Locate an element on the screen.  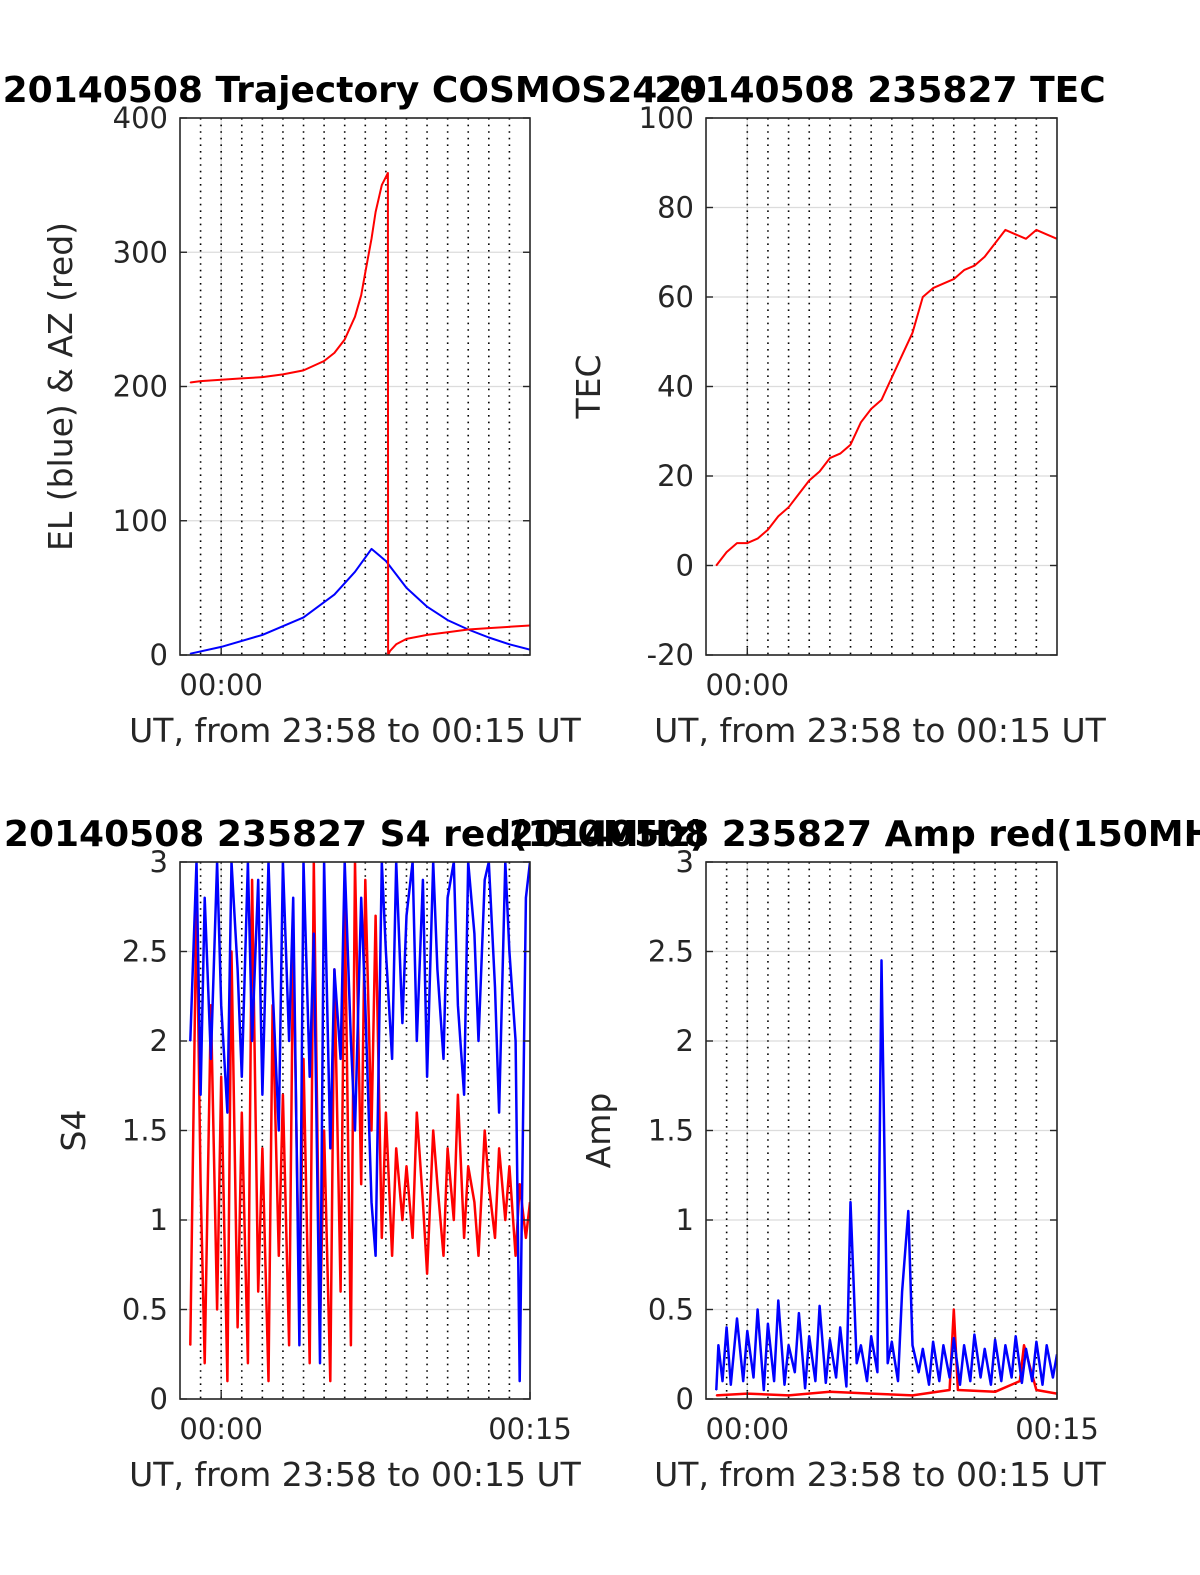
tec-ylabel: TEC is located at coordinates (588, 386).